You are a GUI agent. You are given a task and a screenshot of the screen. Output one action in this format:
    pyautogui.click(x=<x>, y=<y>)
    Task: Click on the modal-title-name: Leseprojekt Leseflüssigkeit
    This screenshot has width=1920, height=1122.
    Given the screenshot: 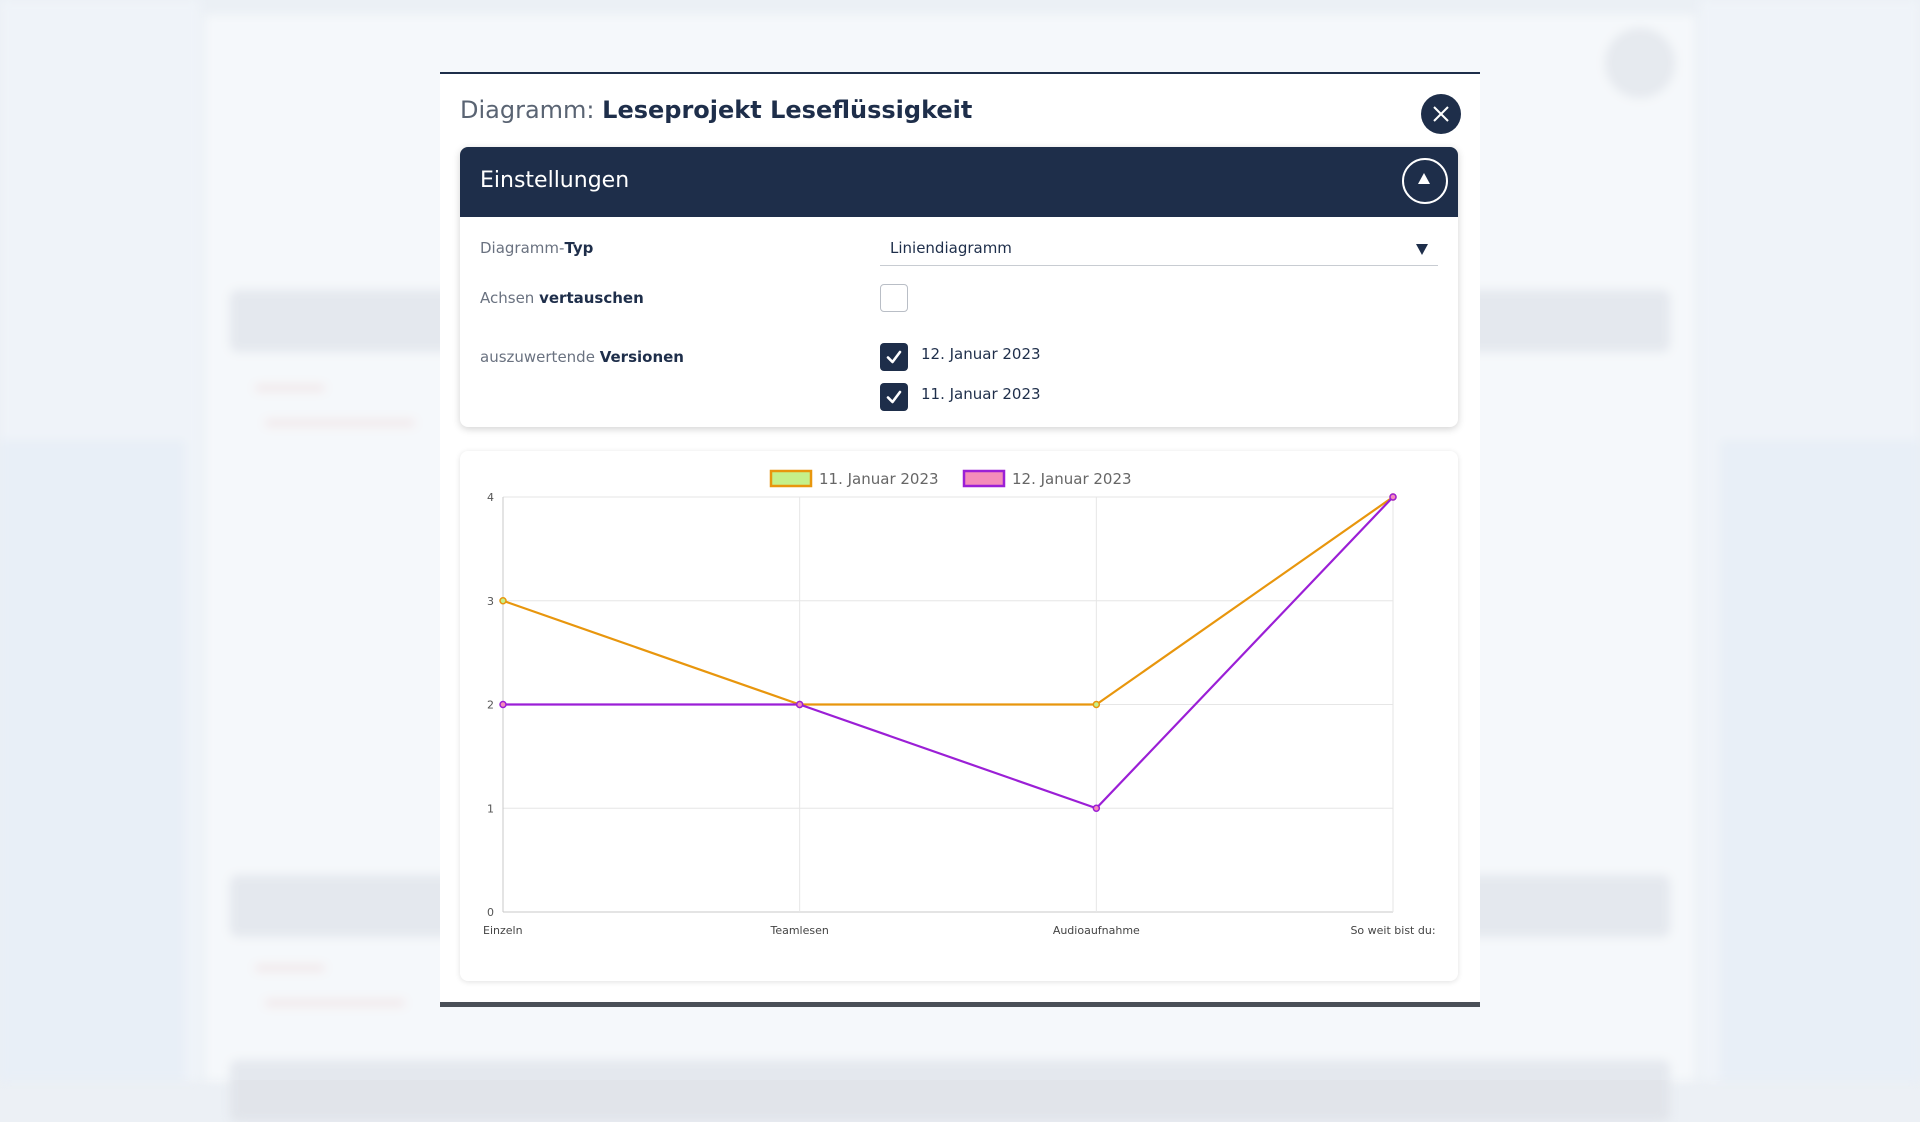 What is the action you would take?
    pyautogui.click(x=787, y=110)
    